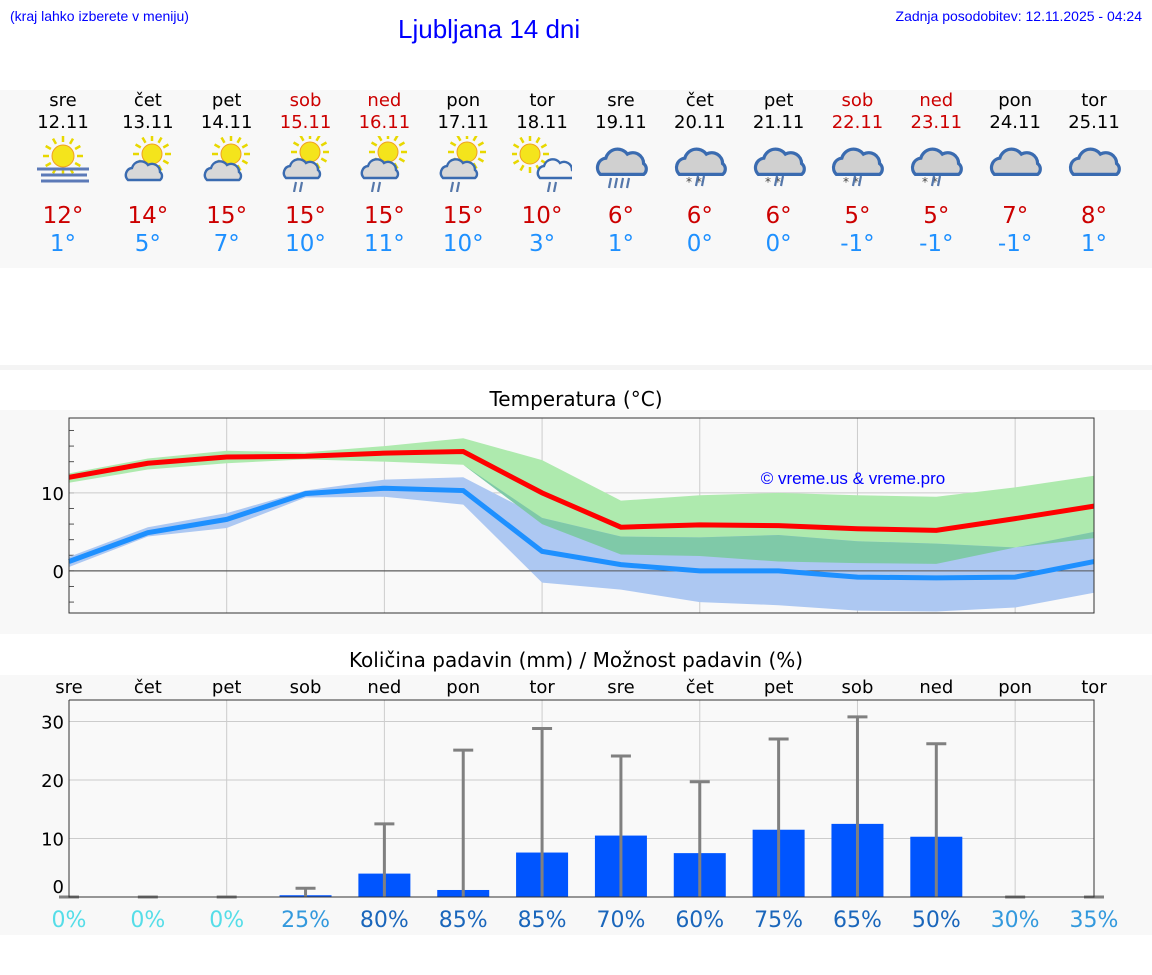 This screenshot has width=1152, height=975. Describe the element at coordinates (63, 216) in the screenshot. I see `max-temp: 12°` at that location.